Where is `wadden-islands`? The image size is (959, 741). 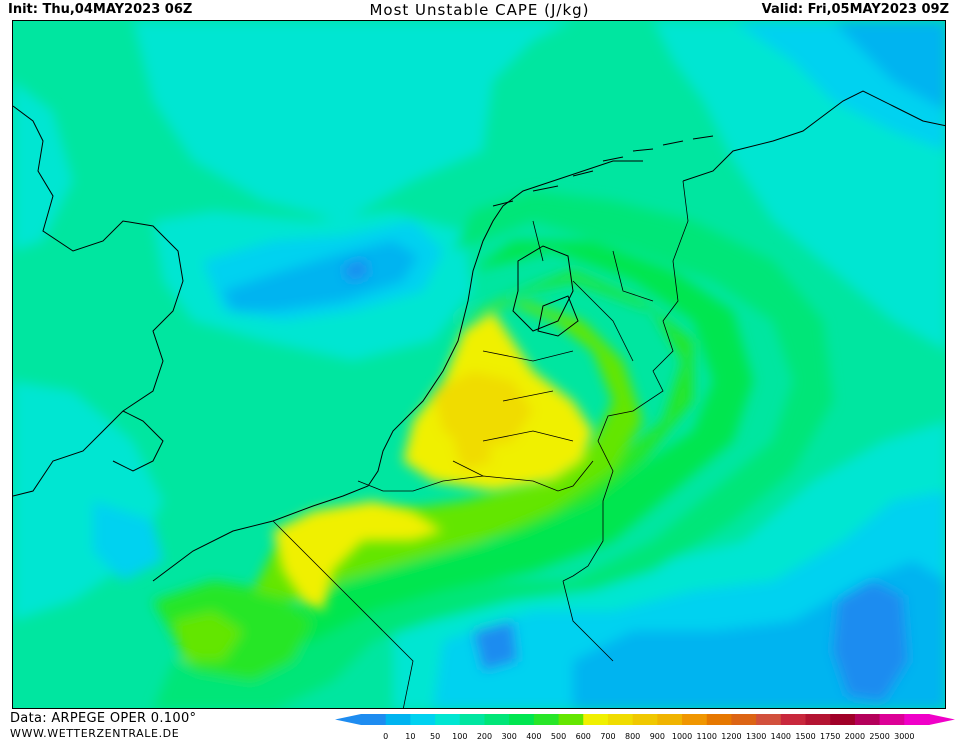
wadden-islands is located at coordinates (603, 171).